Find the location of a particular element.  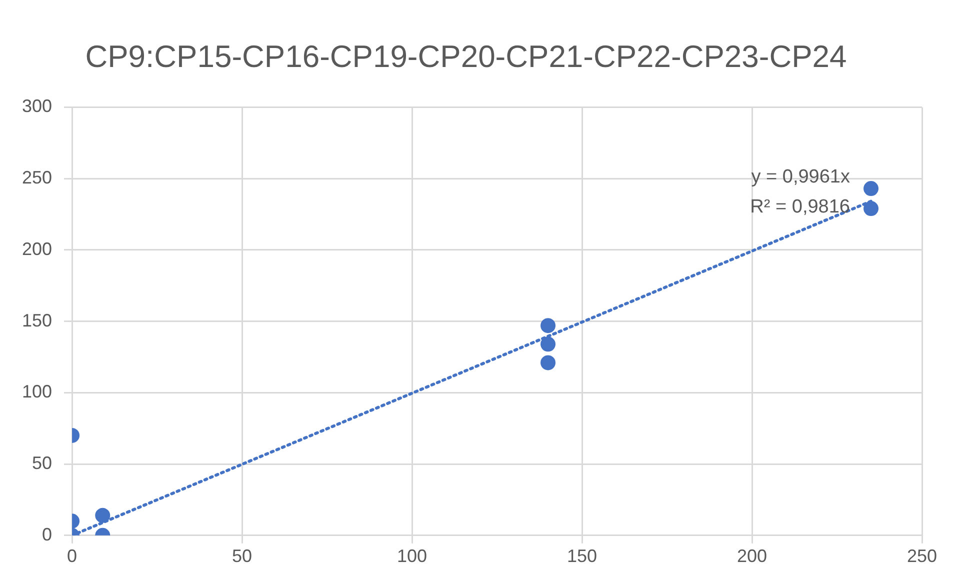

chart-title: CP9:CP15-CP16-CP19-CP20-CP21-CP22-CP23-CP24 is located at coordinates (466, 56).